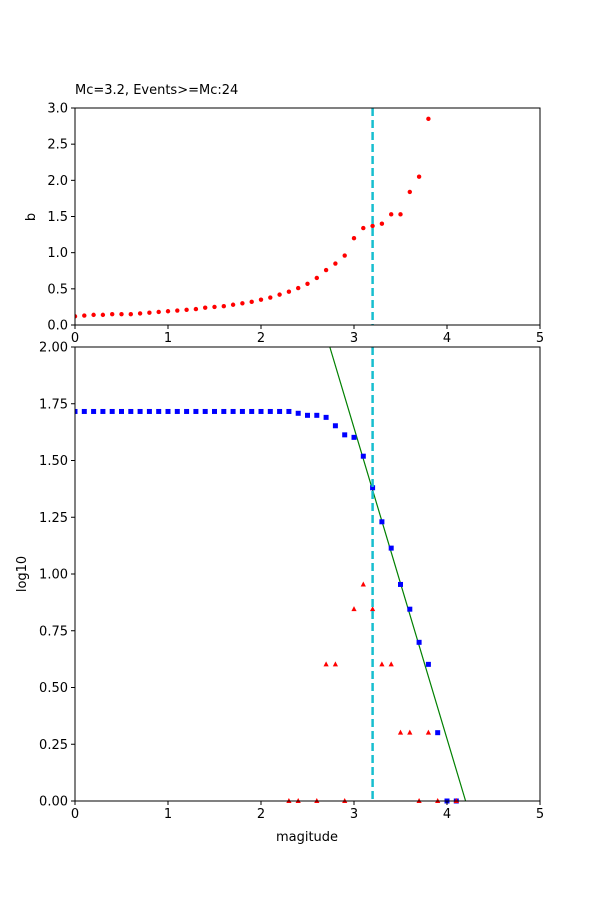 Image resolution: width=600 pixels, height=905 pixels. What do you see at coordinates (57, 326) in the screenshot?
I see `y-tick-label: 0.0` at bounding box center [57, 326].